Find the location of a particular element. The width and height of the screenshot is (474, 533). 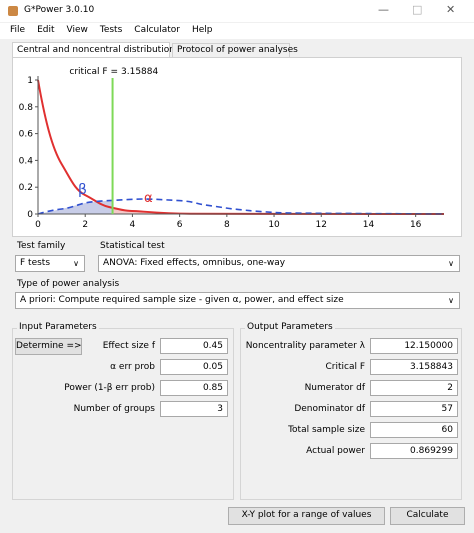

test-family-label: Test family is located at coordinates (41, 246).